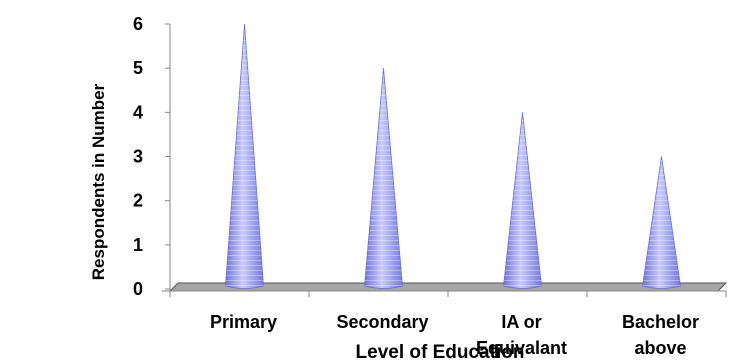  I want to click on x-axis-label: Level of Education, so click(440, 352).